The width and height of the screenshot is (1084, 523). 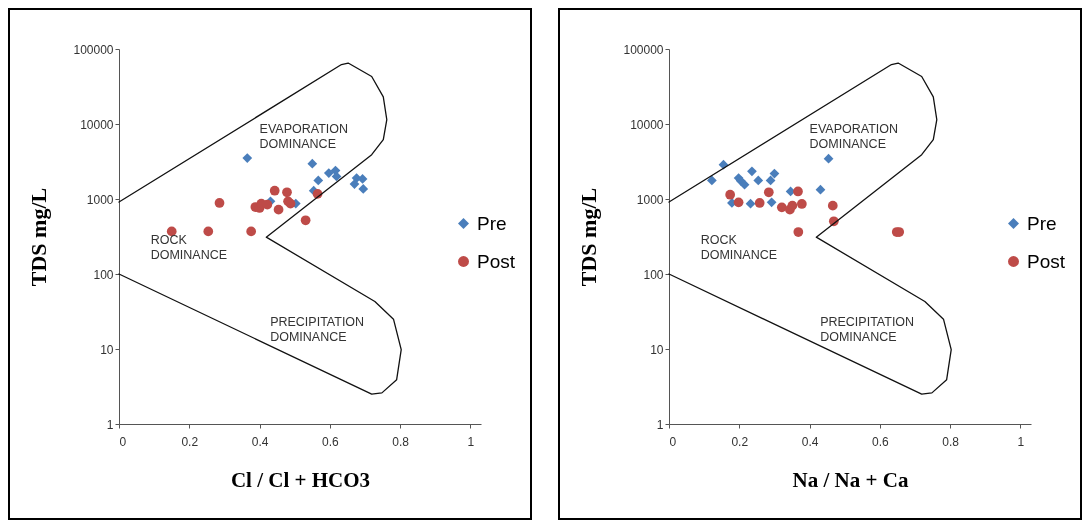 What do you see at coordinates (300, 479) in the screenshot?
I see `x-axis-title: Cl / Cl + HCO3` at bounding box center [300, 479].